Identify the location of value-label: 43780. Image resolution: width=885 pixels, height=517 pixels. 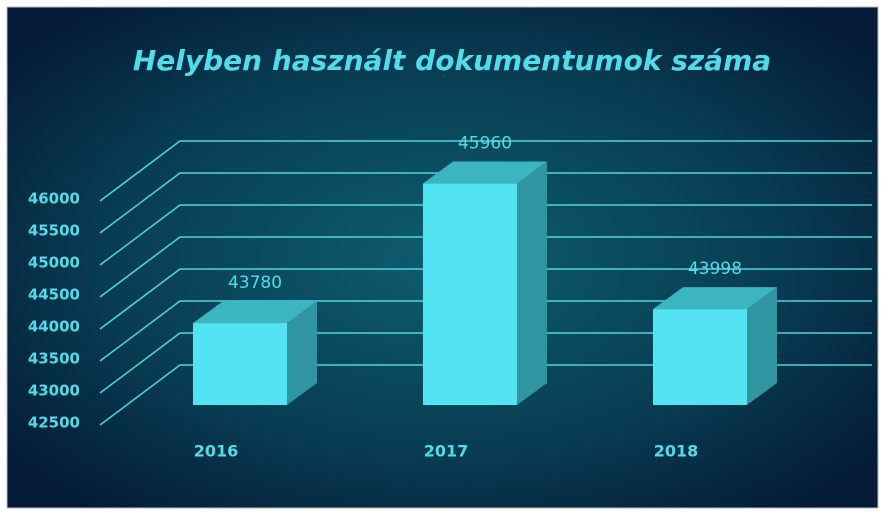
(255, 283).